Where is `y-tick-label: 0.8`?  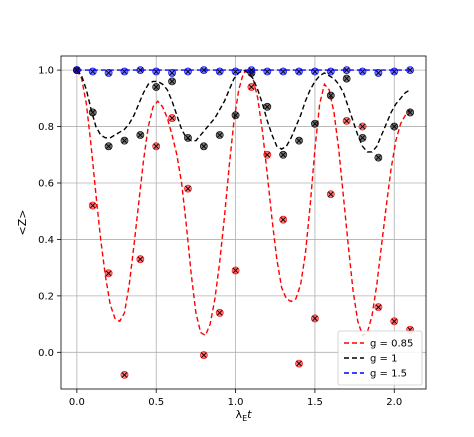 y-tick-label: 0.8 is located at coordinates (46, 127).